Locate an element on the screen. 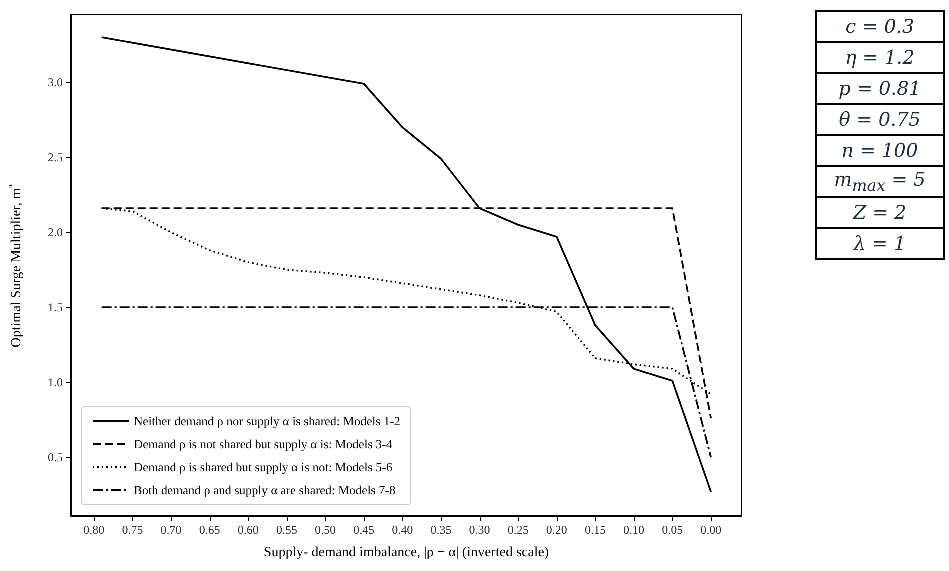 This screenshot has height=571, width=949. x-tick-label: 0.25 is located at coordinates (518, 530).